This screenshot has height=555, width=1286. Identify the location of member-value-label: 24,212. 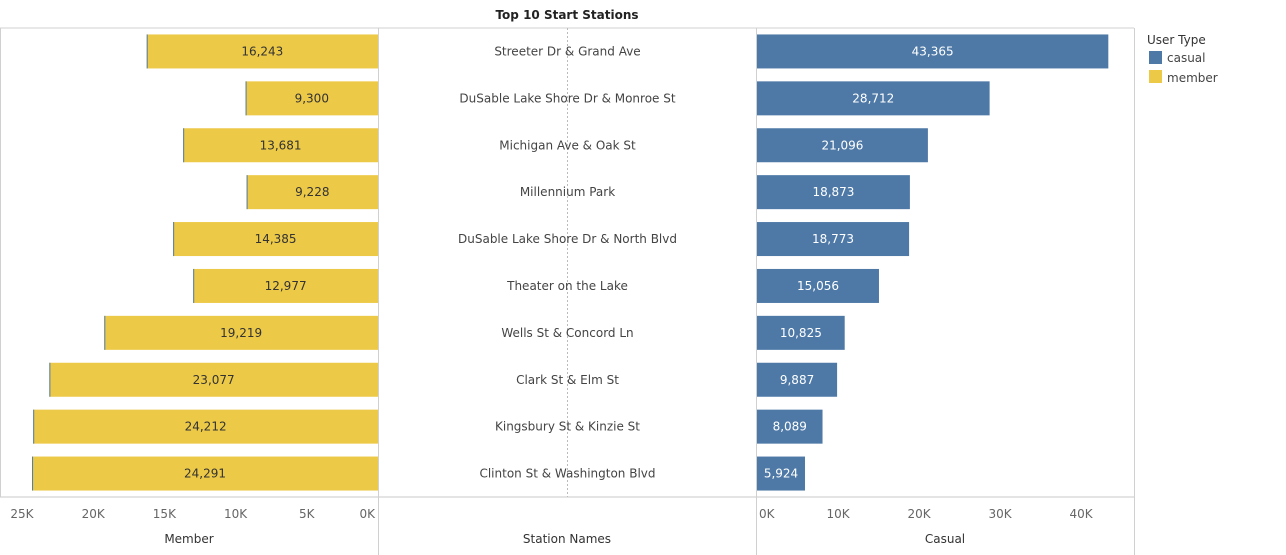
(206, 427).